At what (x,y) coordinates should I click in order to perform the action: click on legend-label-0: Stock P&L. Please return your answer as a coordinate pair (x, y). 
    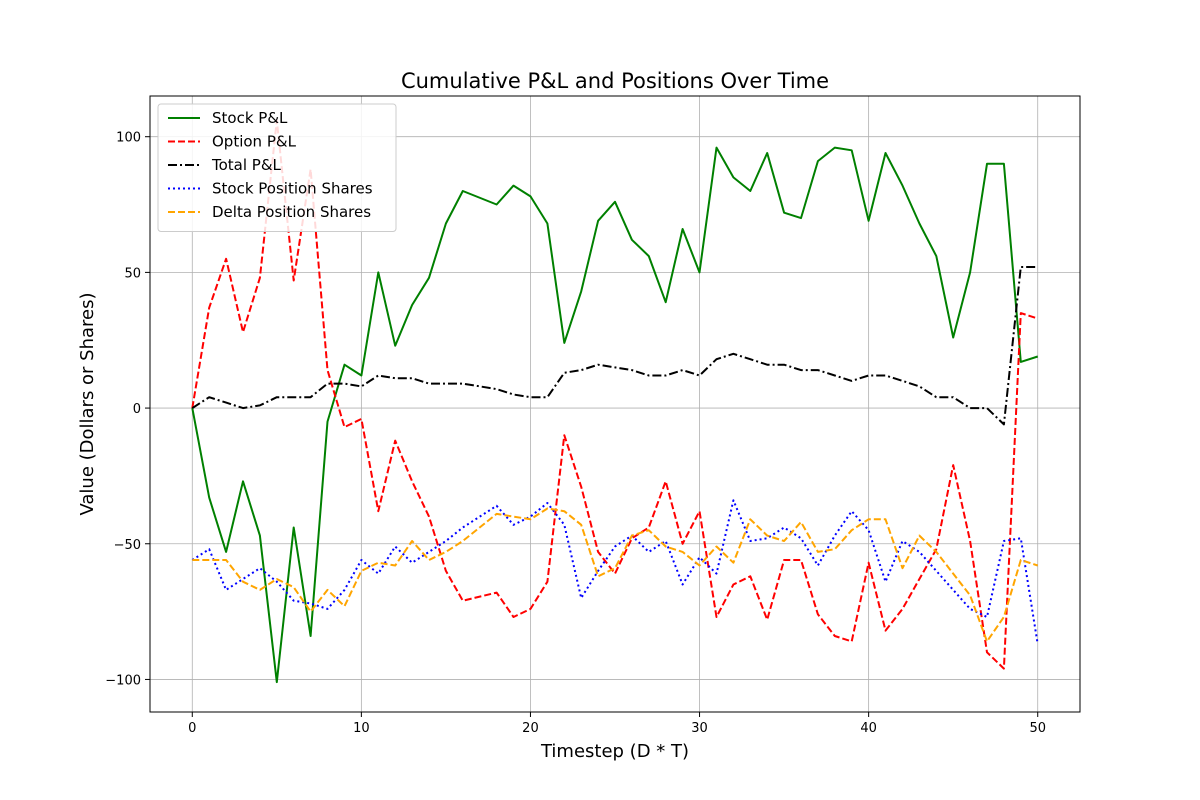
    Looking at the image, I should click on (250, 118).